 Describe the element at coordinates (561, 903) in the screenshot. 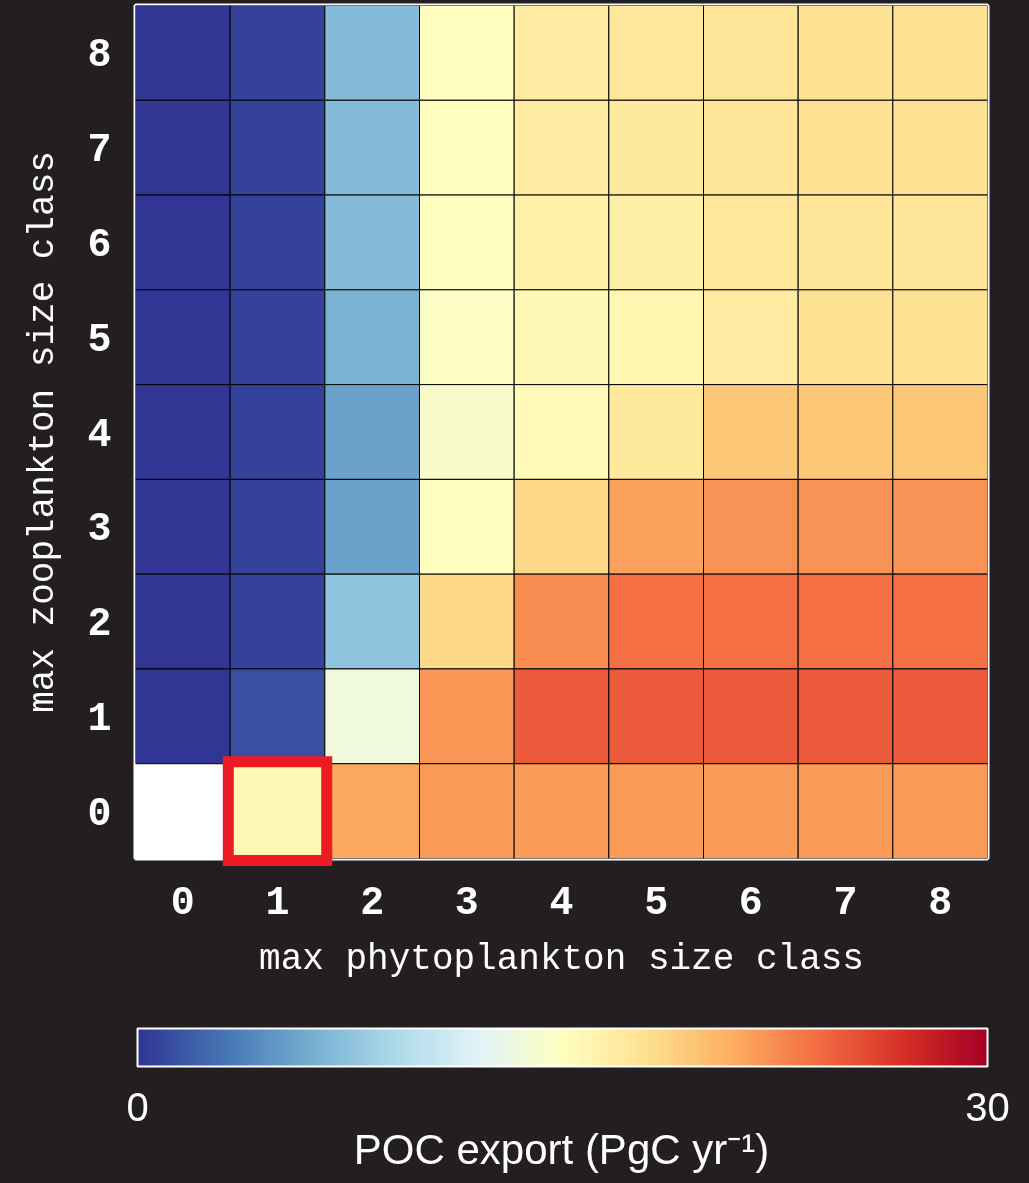

I see `x-tick-label: 4` at that location.